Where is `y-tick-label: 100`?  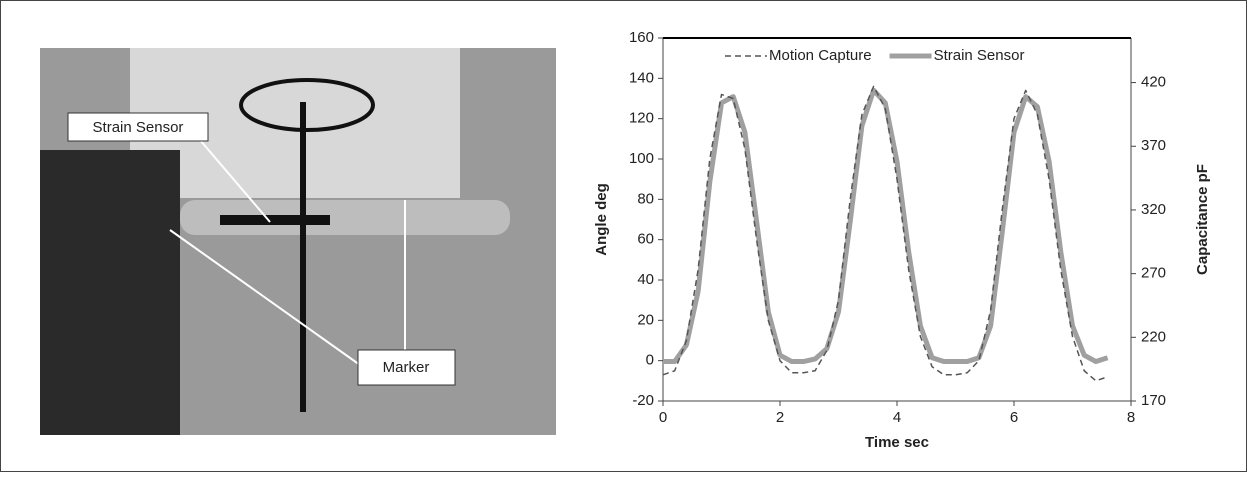
y-tick-label: 100 is located at coordinates (641, 158).